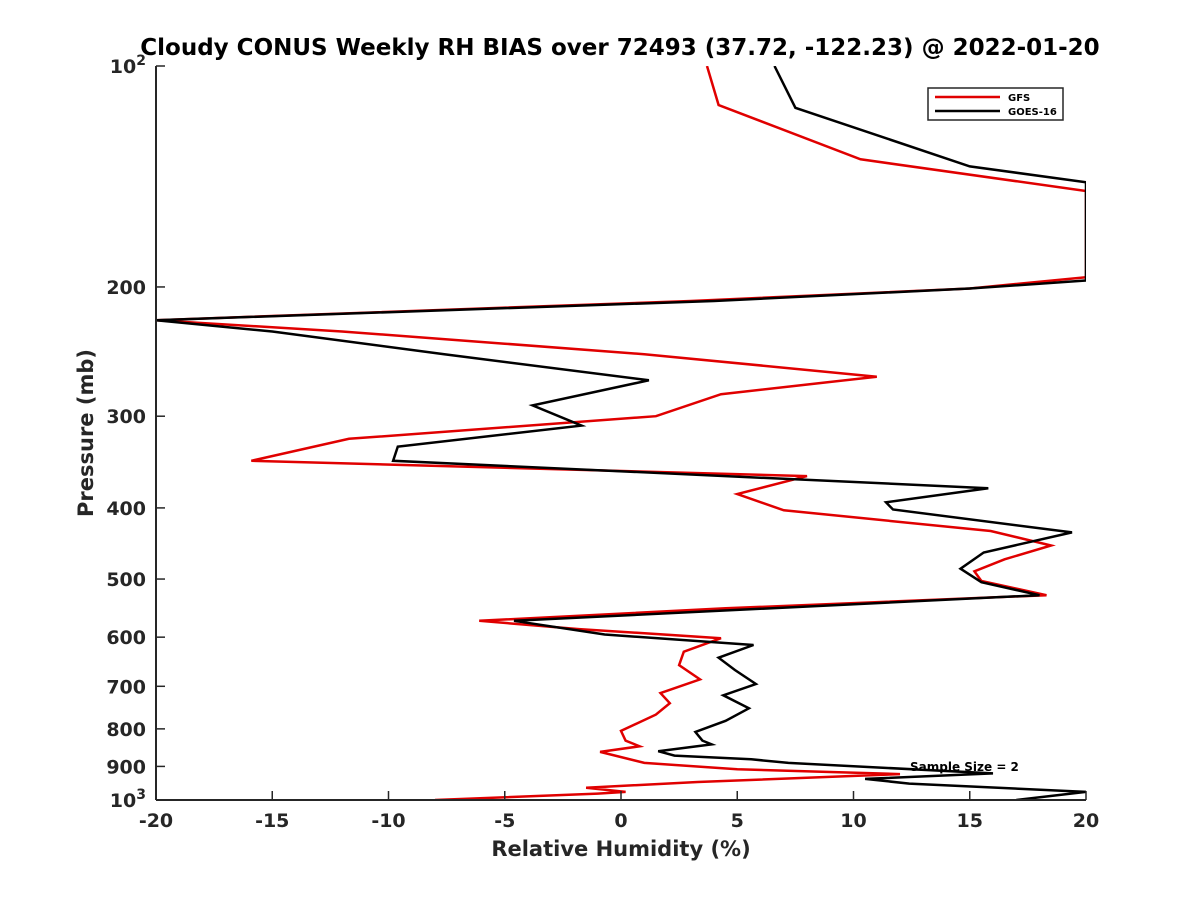  I want to click on sample-size-annotation: Sample Size = 2, so click(964, 767).